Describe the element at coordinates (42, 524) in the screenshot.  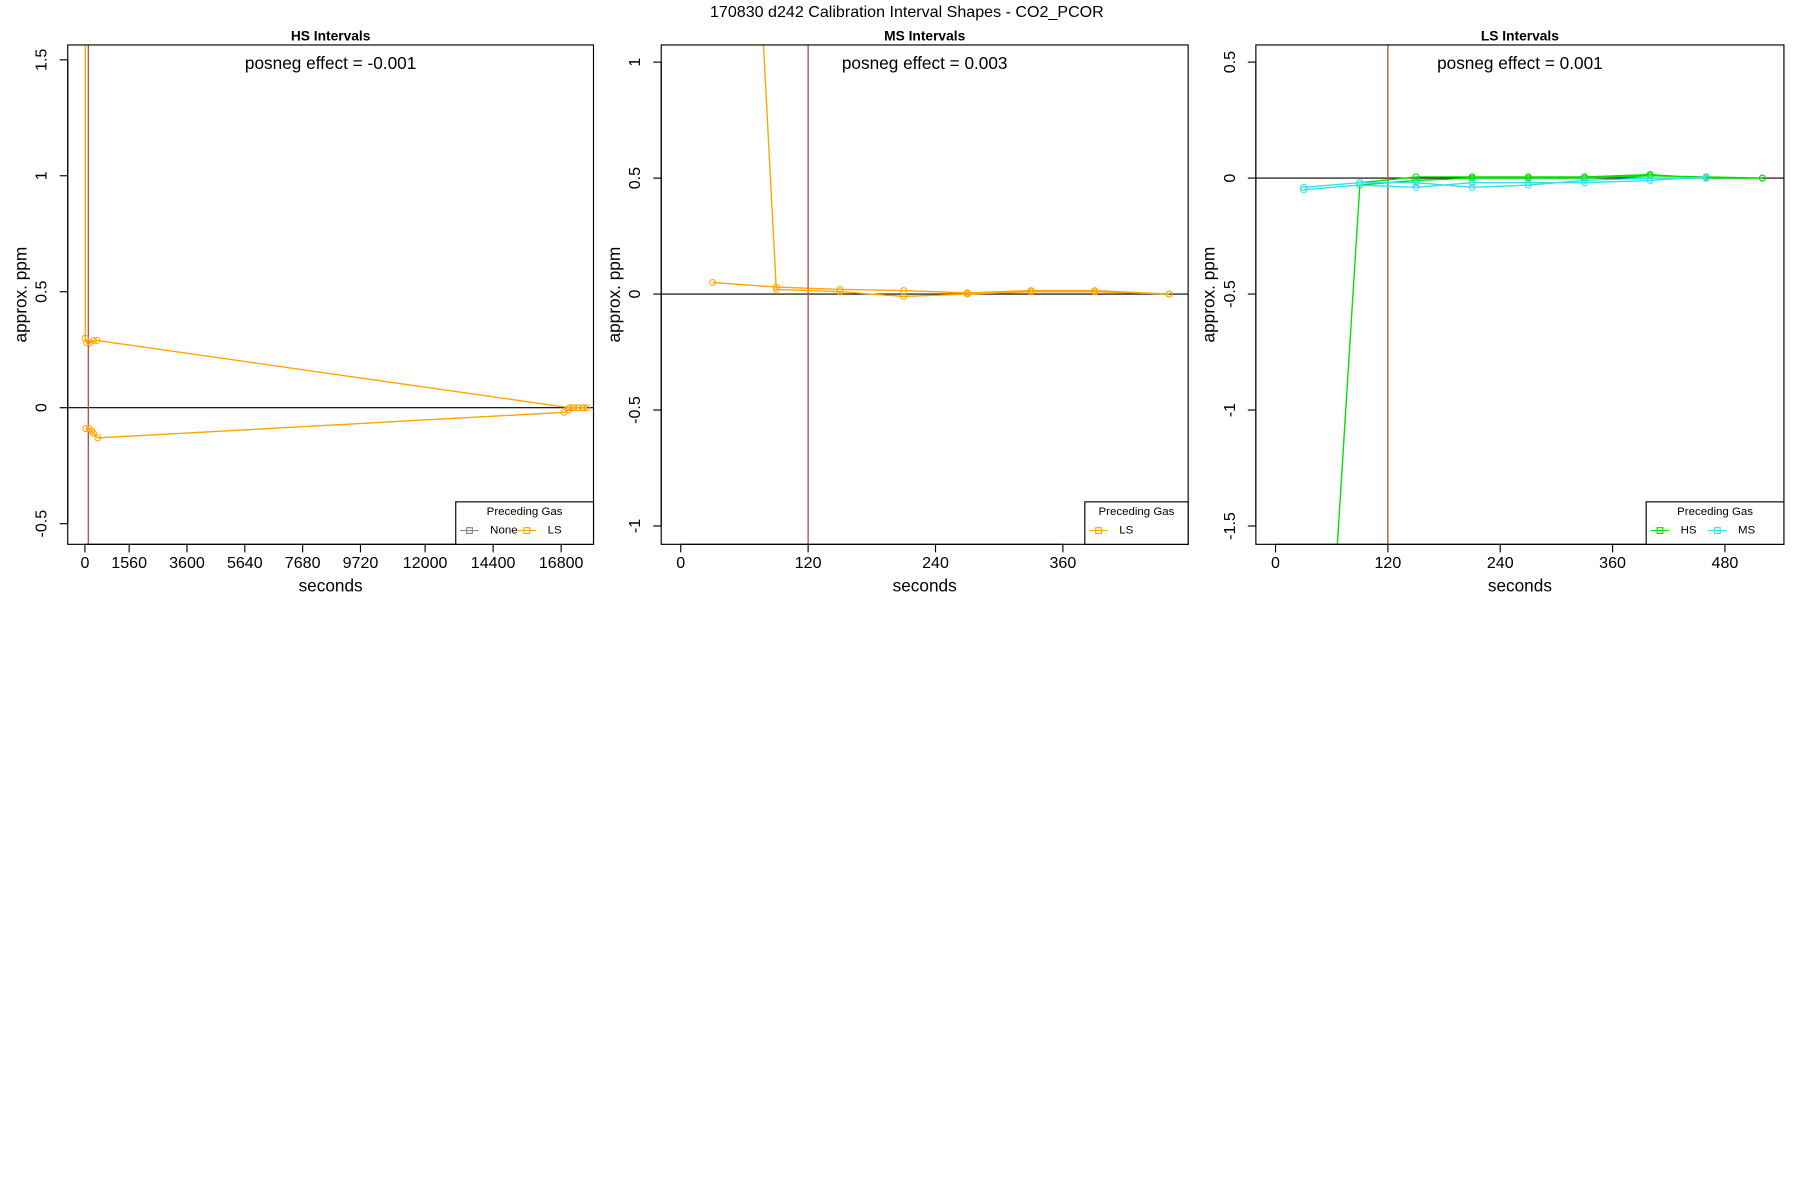
I see `y-tick-label: -0.5` at that location.